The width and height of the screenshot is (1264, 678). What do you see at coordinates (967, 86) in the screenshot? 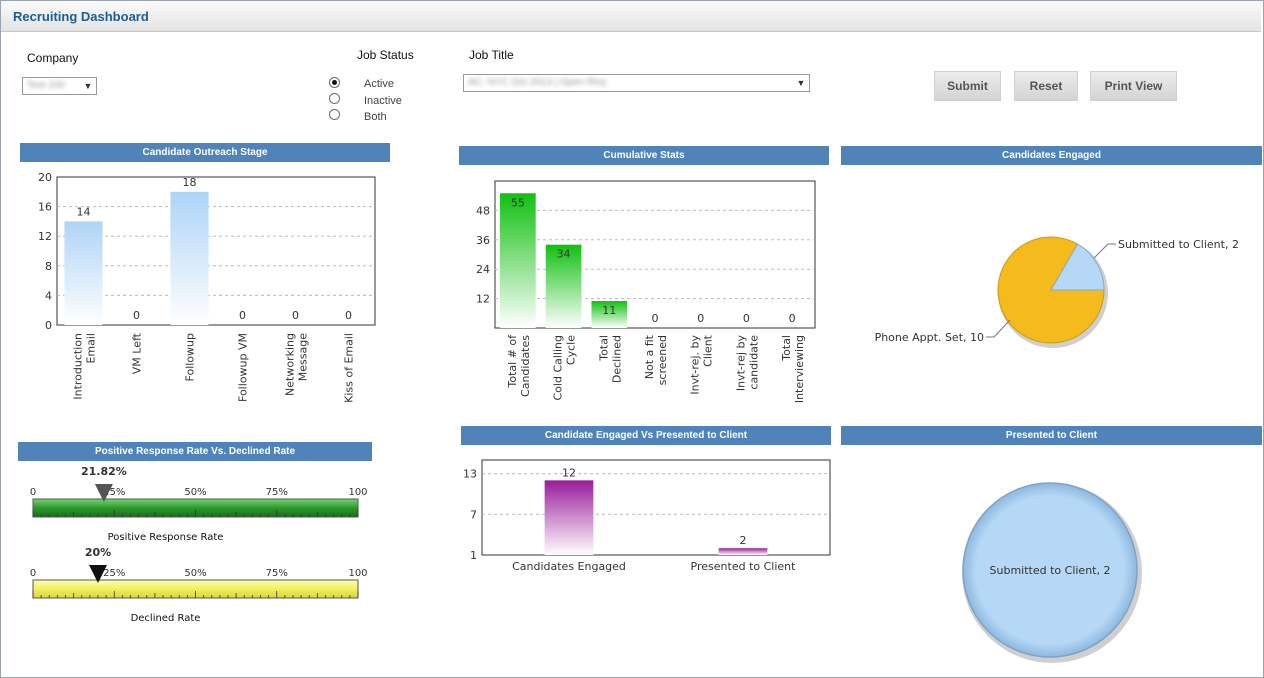
I see `submit-button: Submit` at bounding box center [967, 86].